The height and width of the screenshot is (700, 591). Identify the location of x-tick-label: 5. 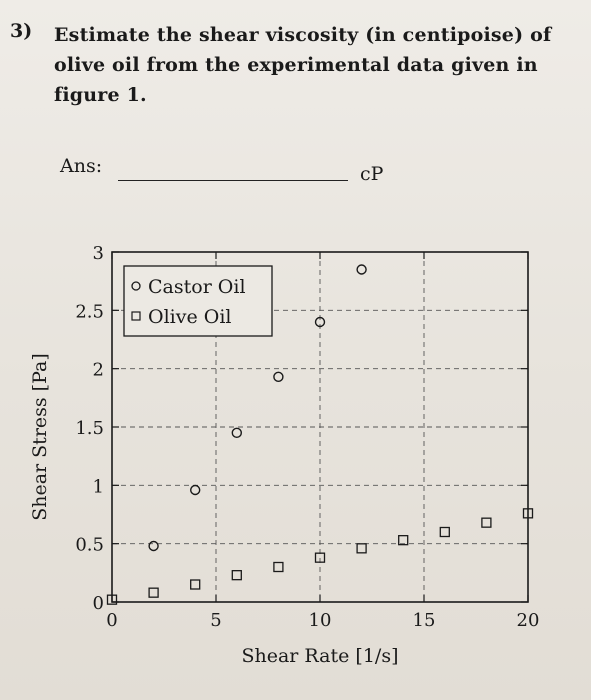
(215, 620).